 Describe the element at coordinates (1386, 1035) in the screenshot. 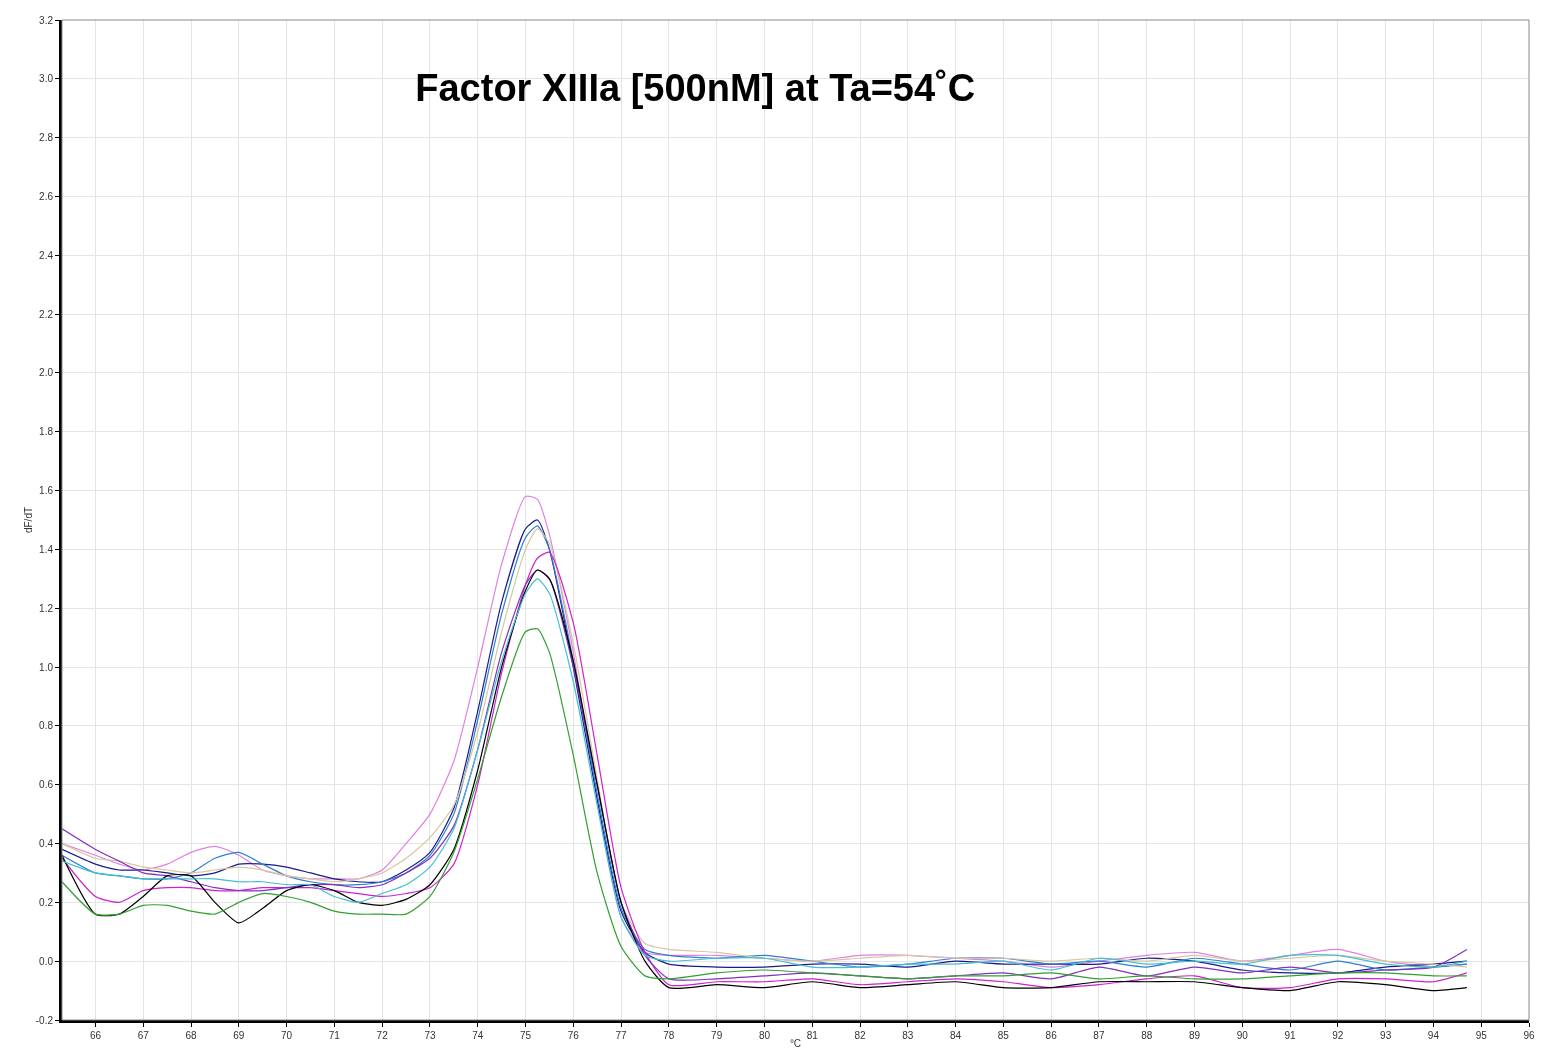

I see `x-tick-label: 93` at that location.